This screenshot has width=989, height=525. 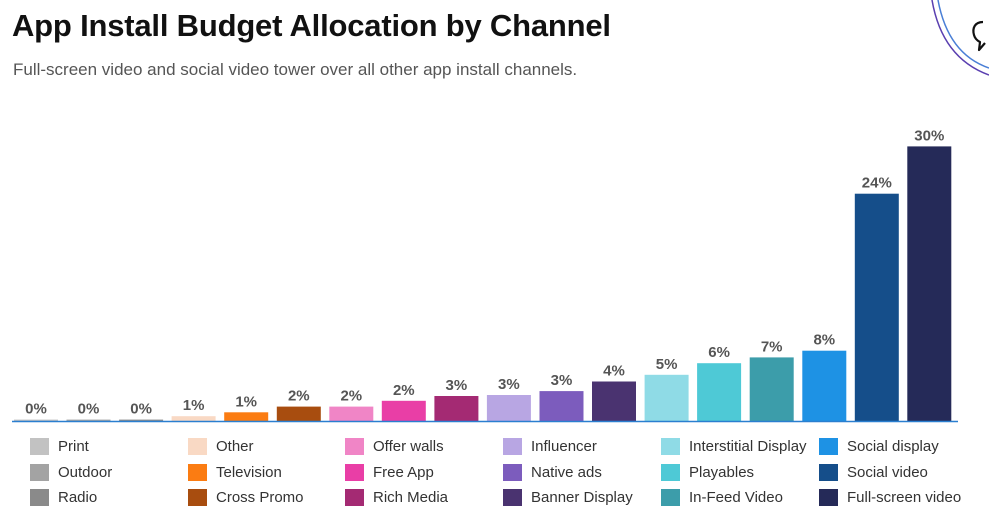 I want to click on value-label: 6%, so click(x=719, y=352).